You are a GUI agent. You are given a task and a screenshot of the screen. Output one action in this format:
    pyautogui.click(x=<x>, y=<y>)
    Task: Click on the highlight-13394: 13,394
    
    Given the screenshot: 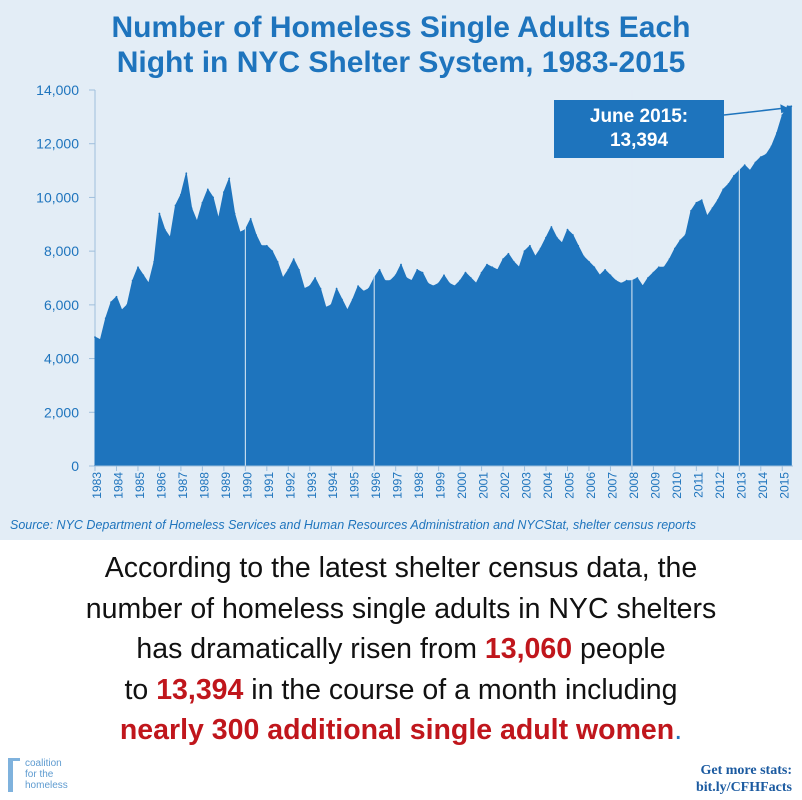 What is the action you would take?
    pyautogui.click(x=200, y=689)
    